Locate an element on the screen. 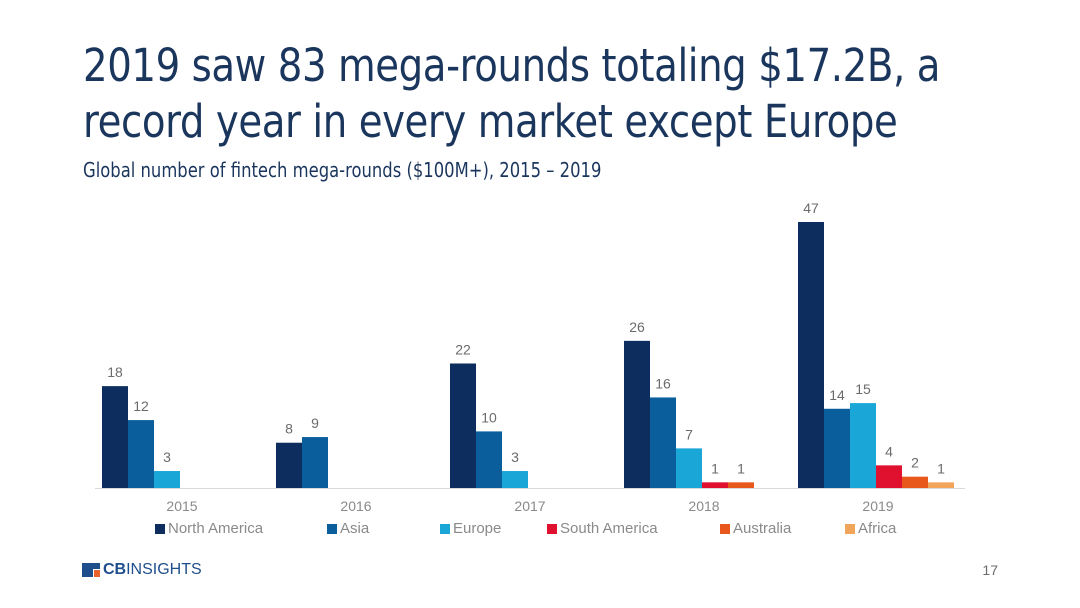 This screenshot has height=608, width=1080. data-label-north-america-2015: 18 is located at coordinates (115, 372).